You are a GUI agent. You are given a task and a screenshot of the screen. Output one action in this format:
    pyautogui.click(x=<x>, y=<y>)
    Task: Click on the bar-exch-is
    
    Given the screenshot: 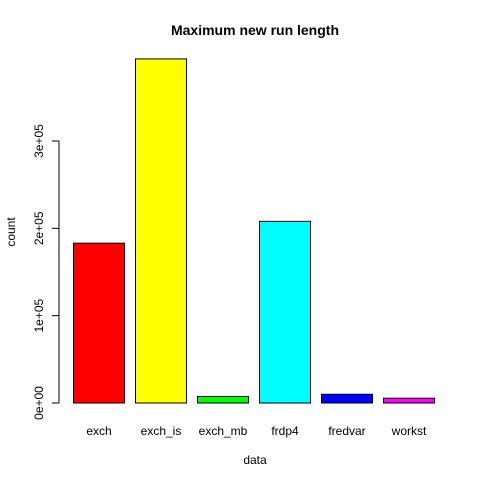 What is the action you would take?
    pyautogui.click(x=161, y=231)
    